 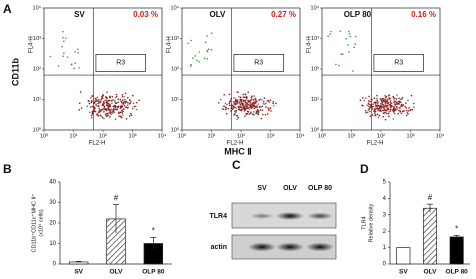 I want to click on x-tick-label: OLP 80, so click(x=457, y=272).